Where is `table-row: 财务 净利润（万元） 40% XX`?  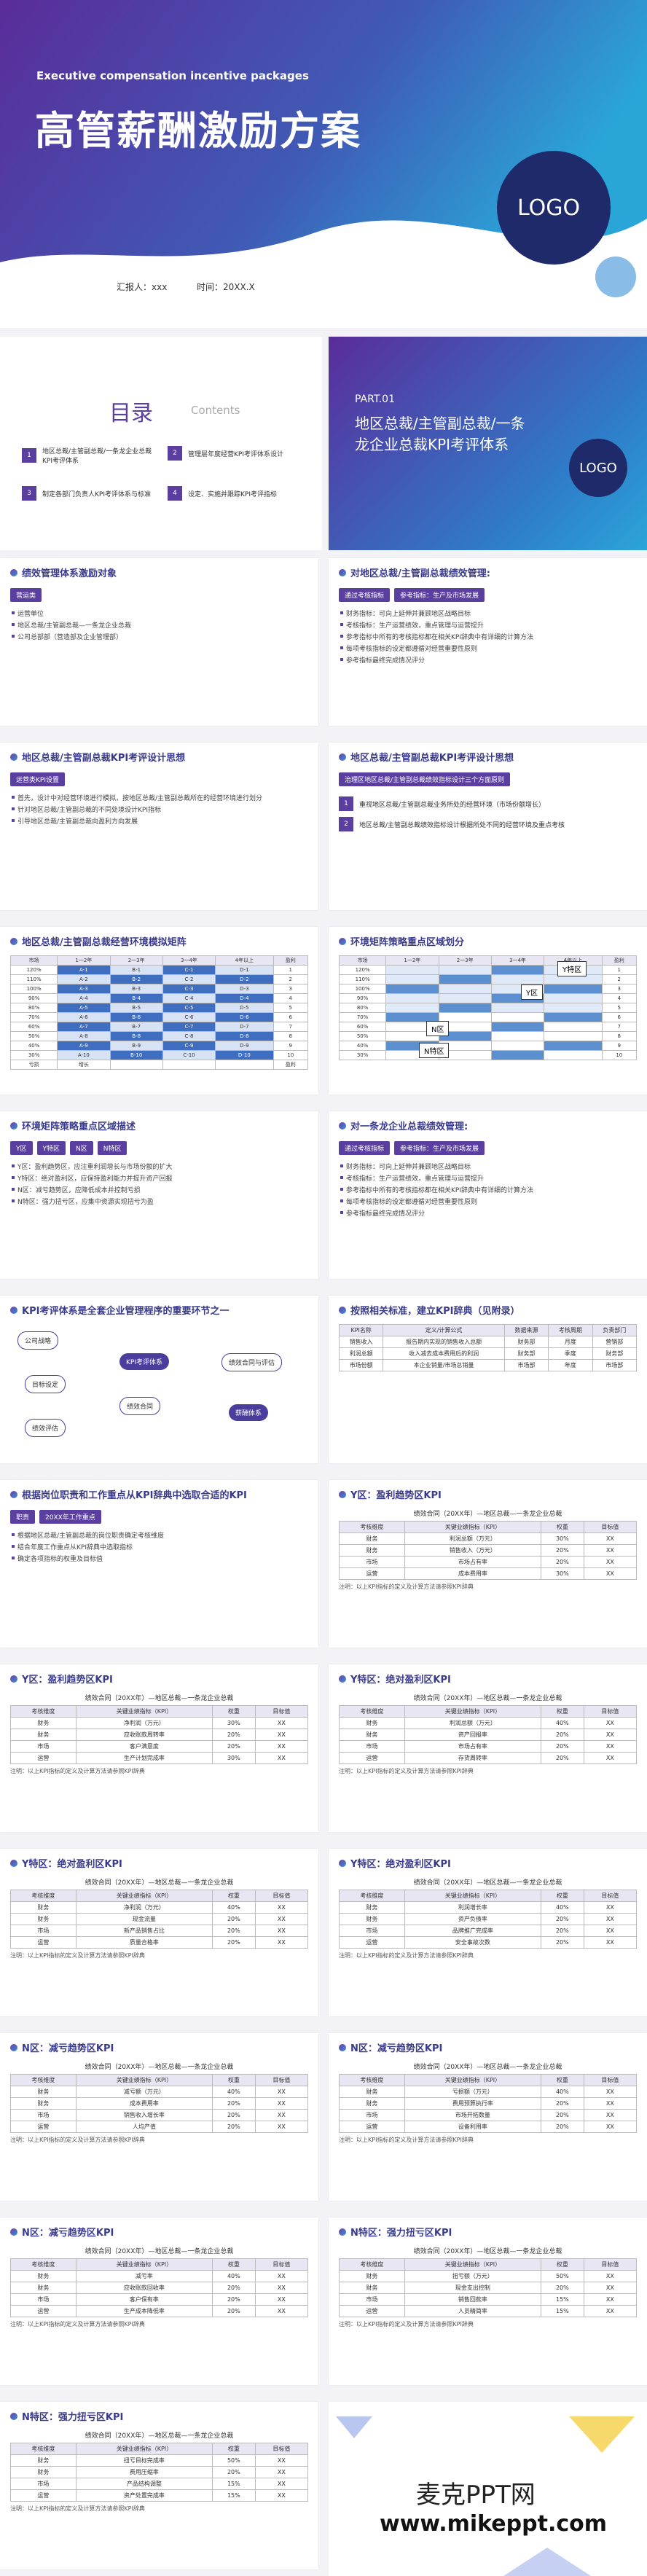 table-row: 财务 净利润（万元） 40% XX is located at coordinates (159, 1907).